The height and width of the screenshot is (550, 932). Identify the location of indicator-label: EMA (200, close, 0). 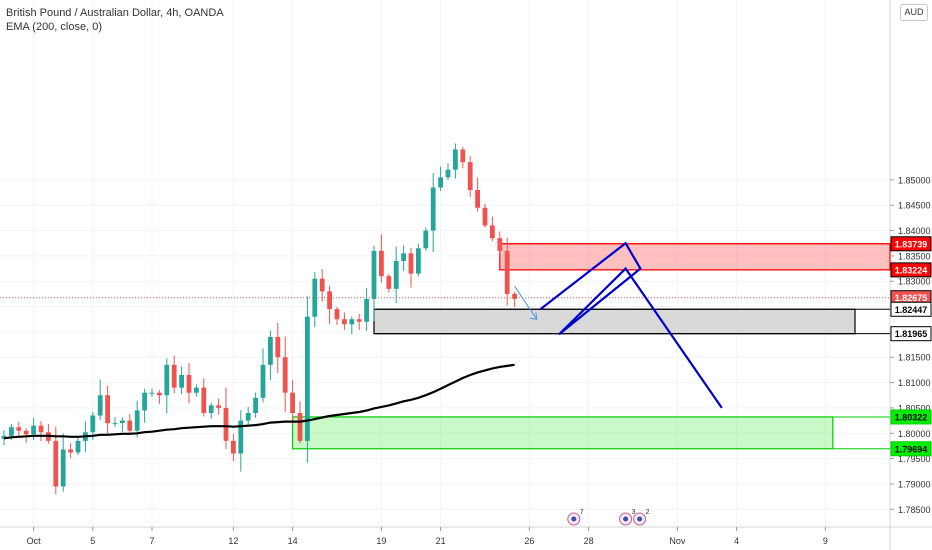
(54, 27).